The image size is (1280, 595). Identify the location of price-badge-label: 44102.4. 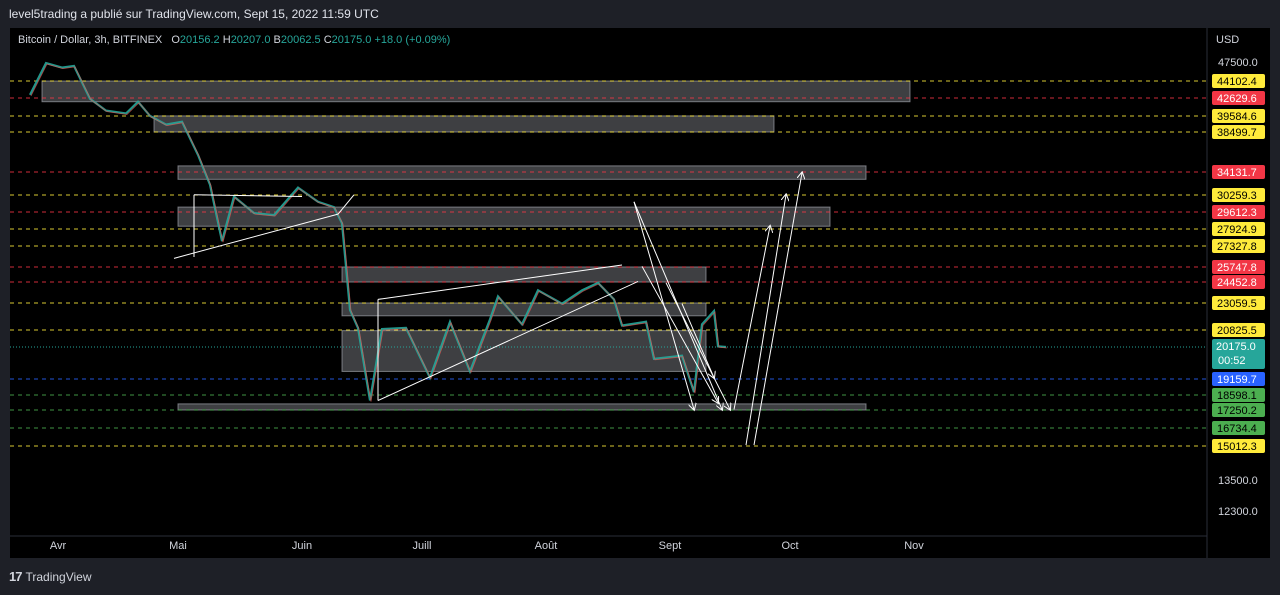
(1237, 82).